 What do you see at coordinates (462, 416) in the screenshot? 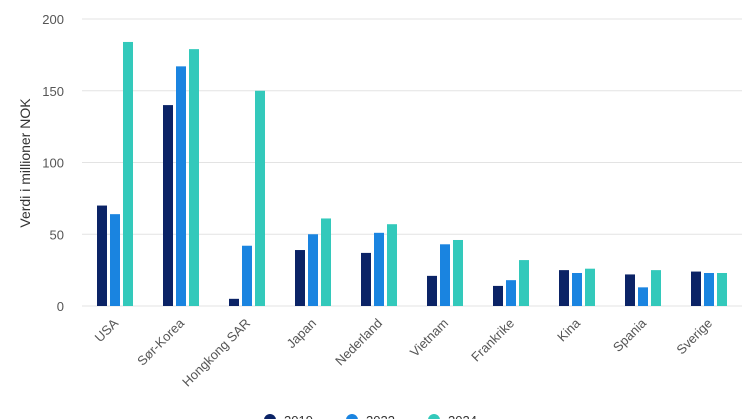
I see `legend-label-2024: 2024` at bounding box center [462, 416].